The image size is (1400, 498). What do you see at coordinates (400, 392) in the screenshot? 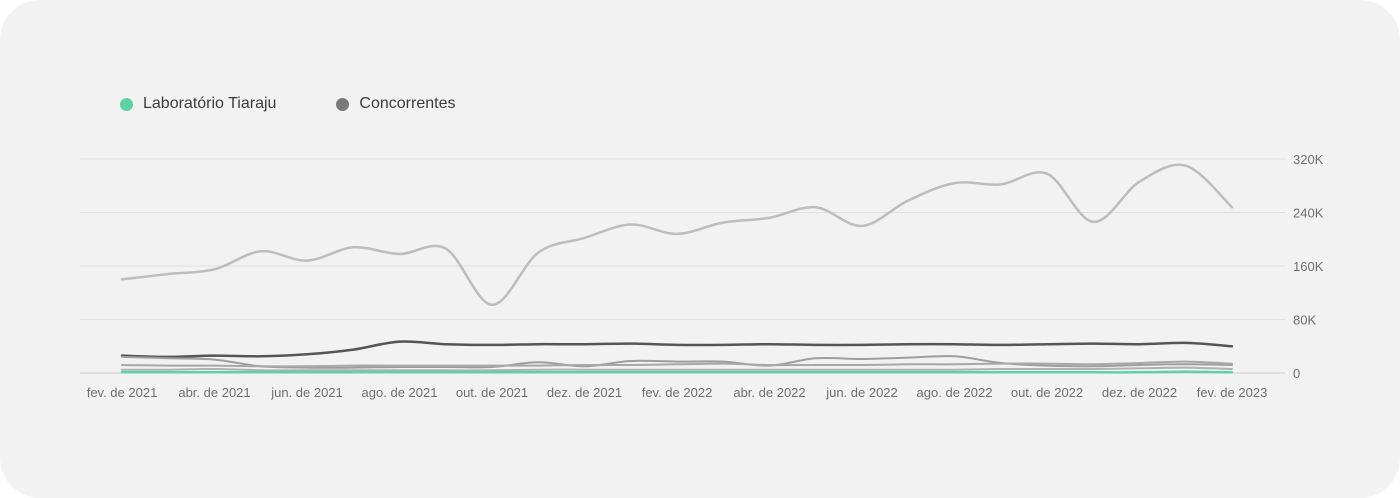
I see `x-tick-label: ago. de 2021` at bounding box center [400, 392].